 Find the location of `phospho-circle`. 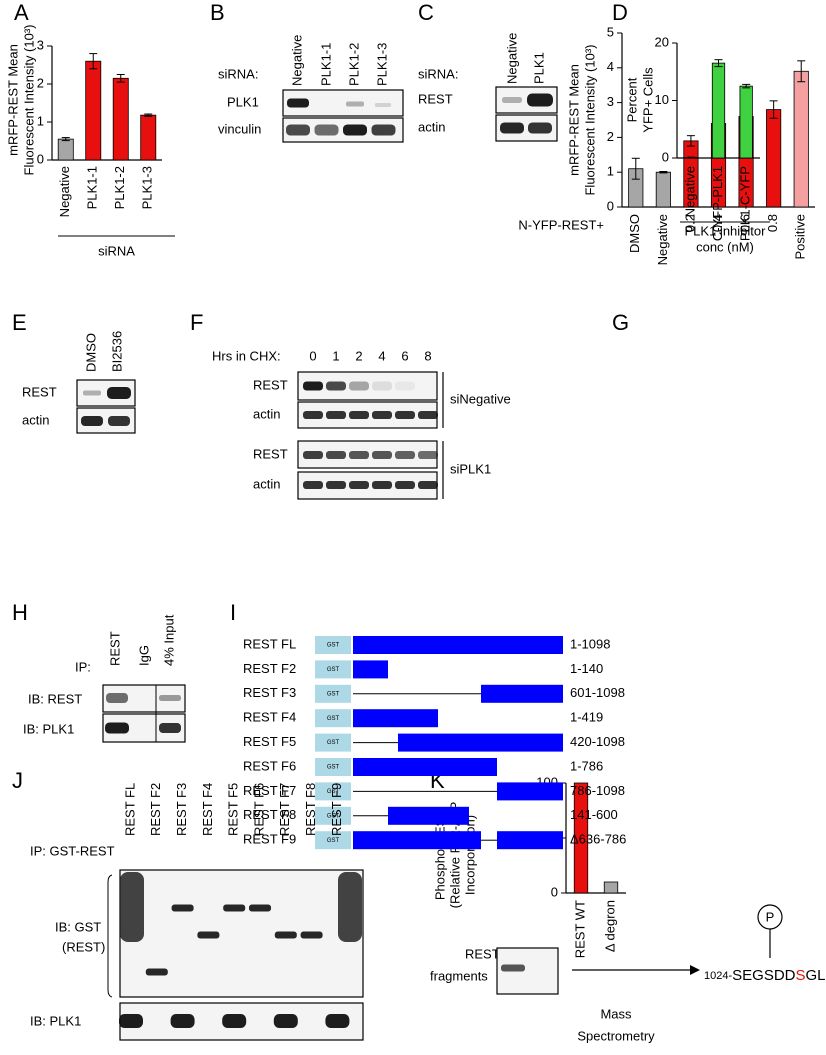

phospho-circle is located at coordinates (770, 917).